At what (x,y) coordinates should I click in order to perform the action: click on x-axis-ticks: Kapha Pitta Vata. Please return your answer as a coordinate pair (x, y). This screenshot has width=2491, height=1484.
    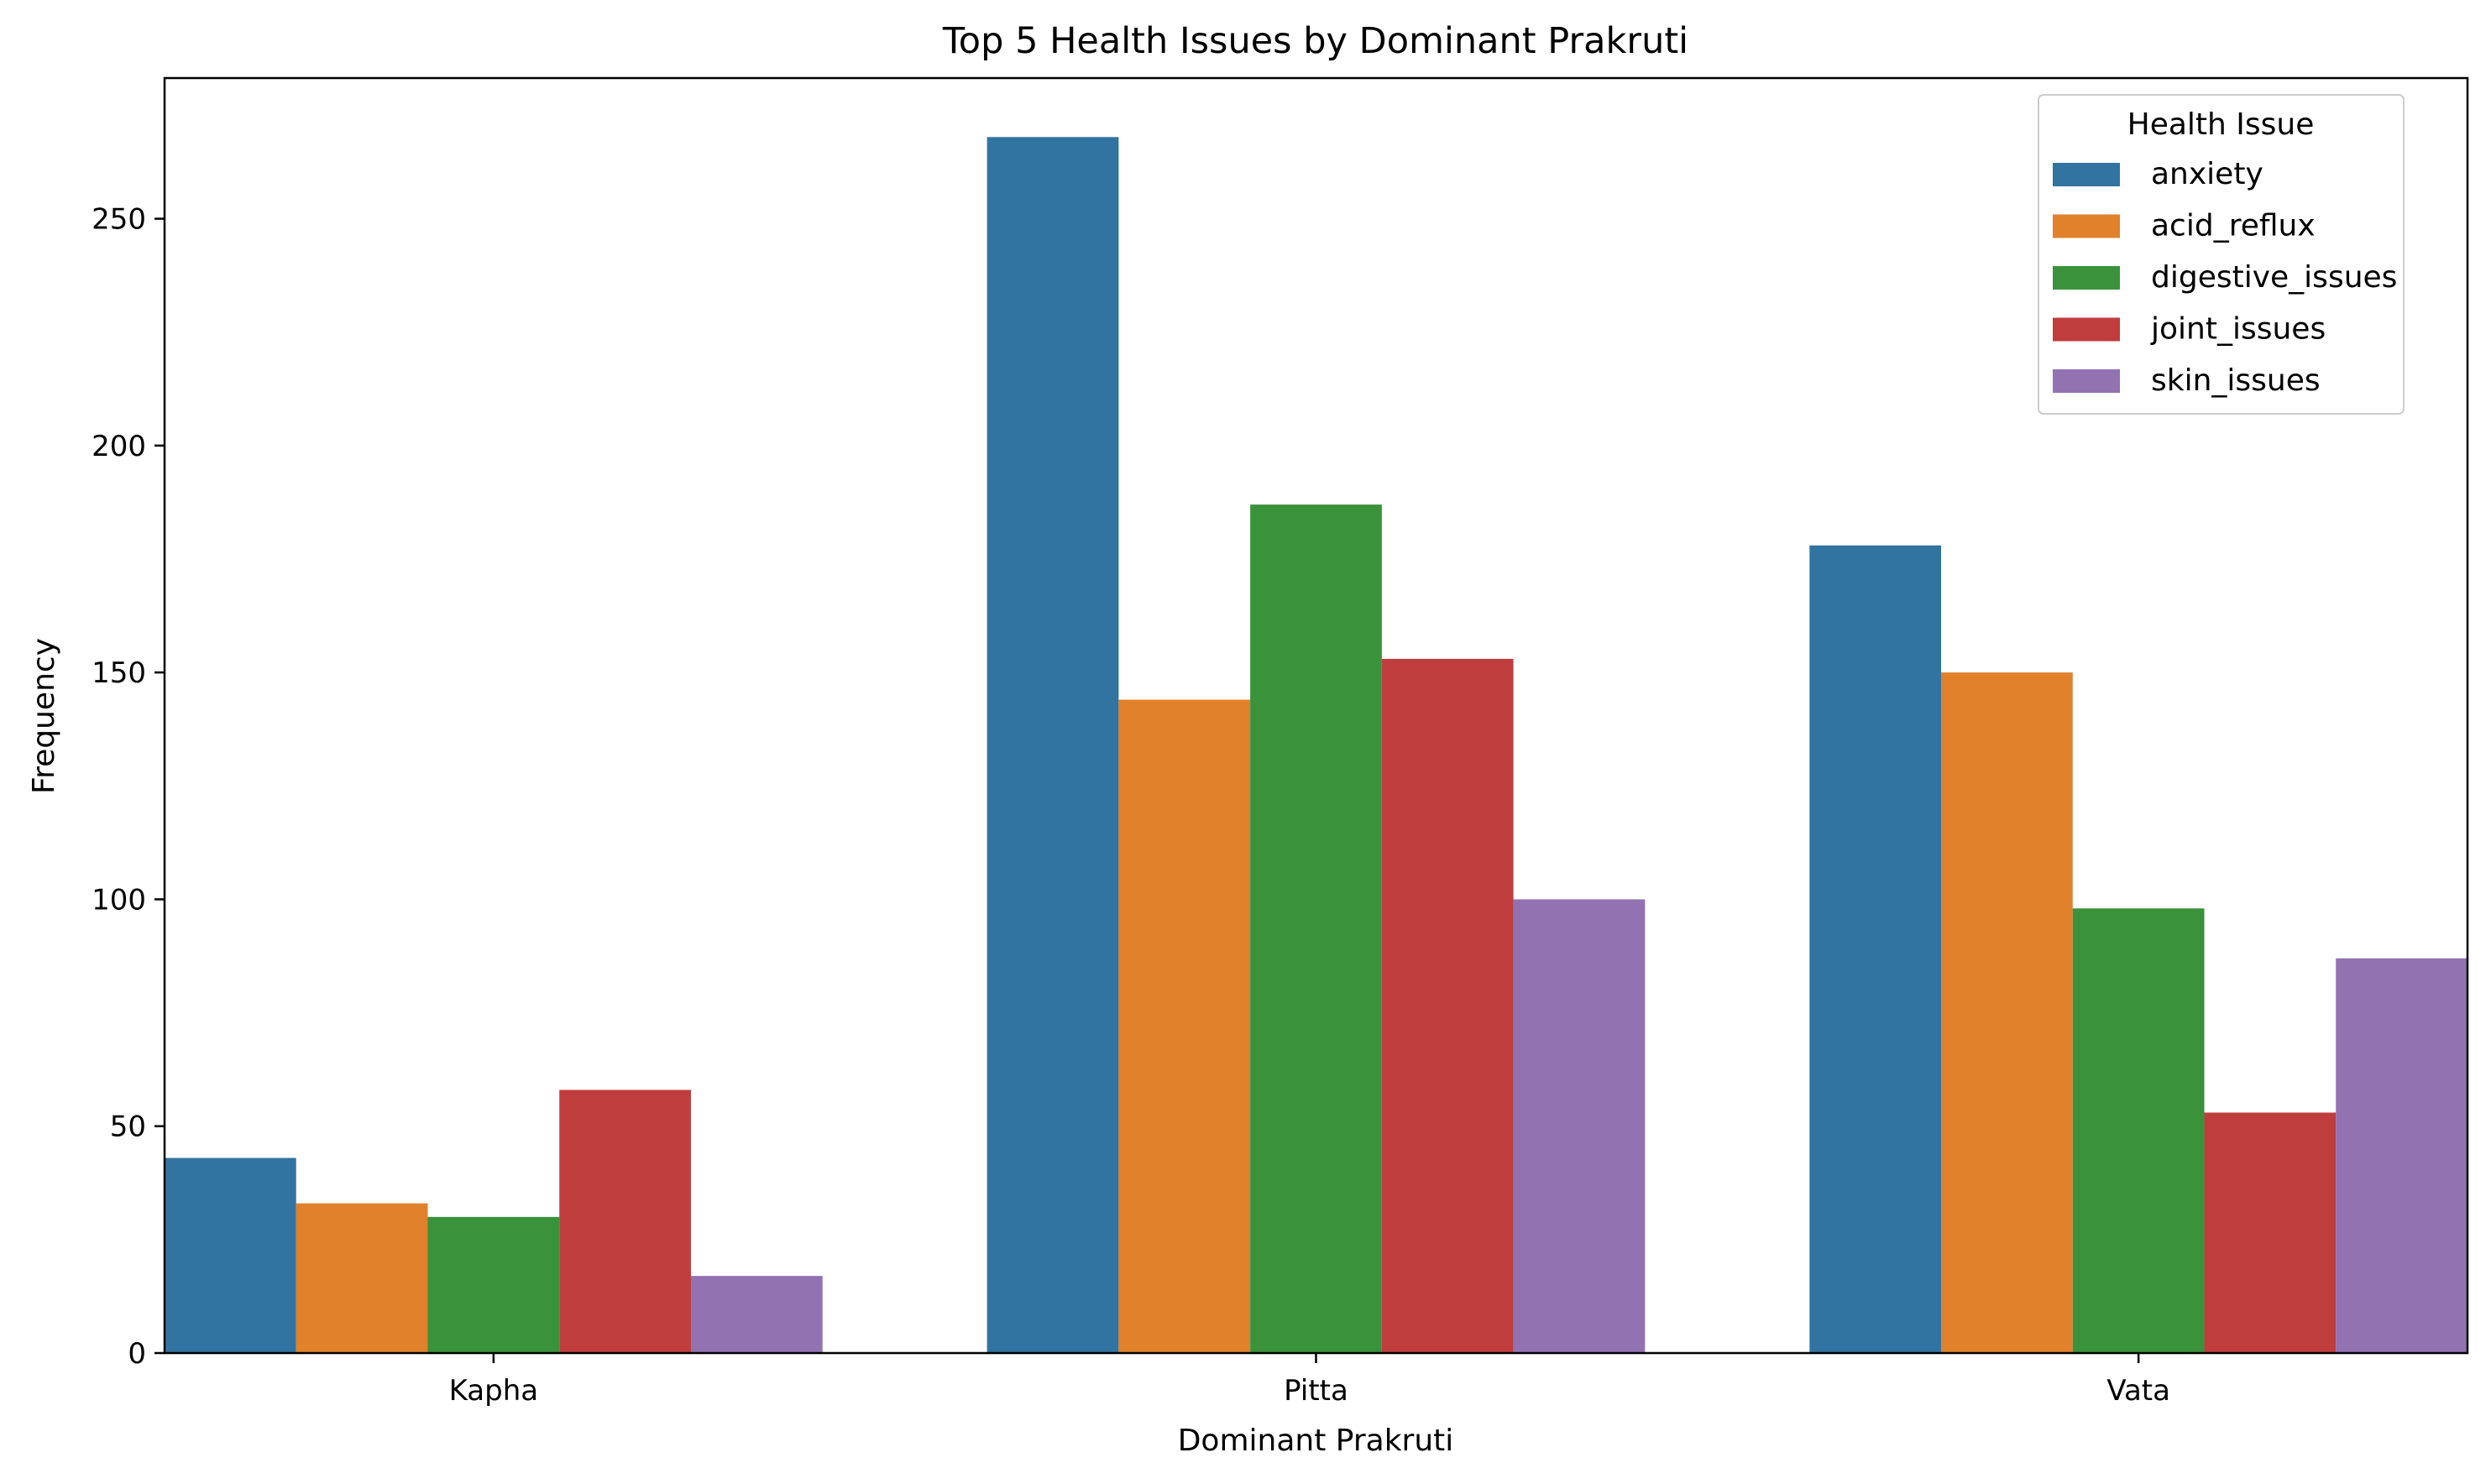
    Looking at the image, I should click on (1309, 1380).